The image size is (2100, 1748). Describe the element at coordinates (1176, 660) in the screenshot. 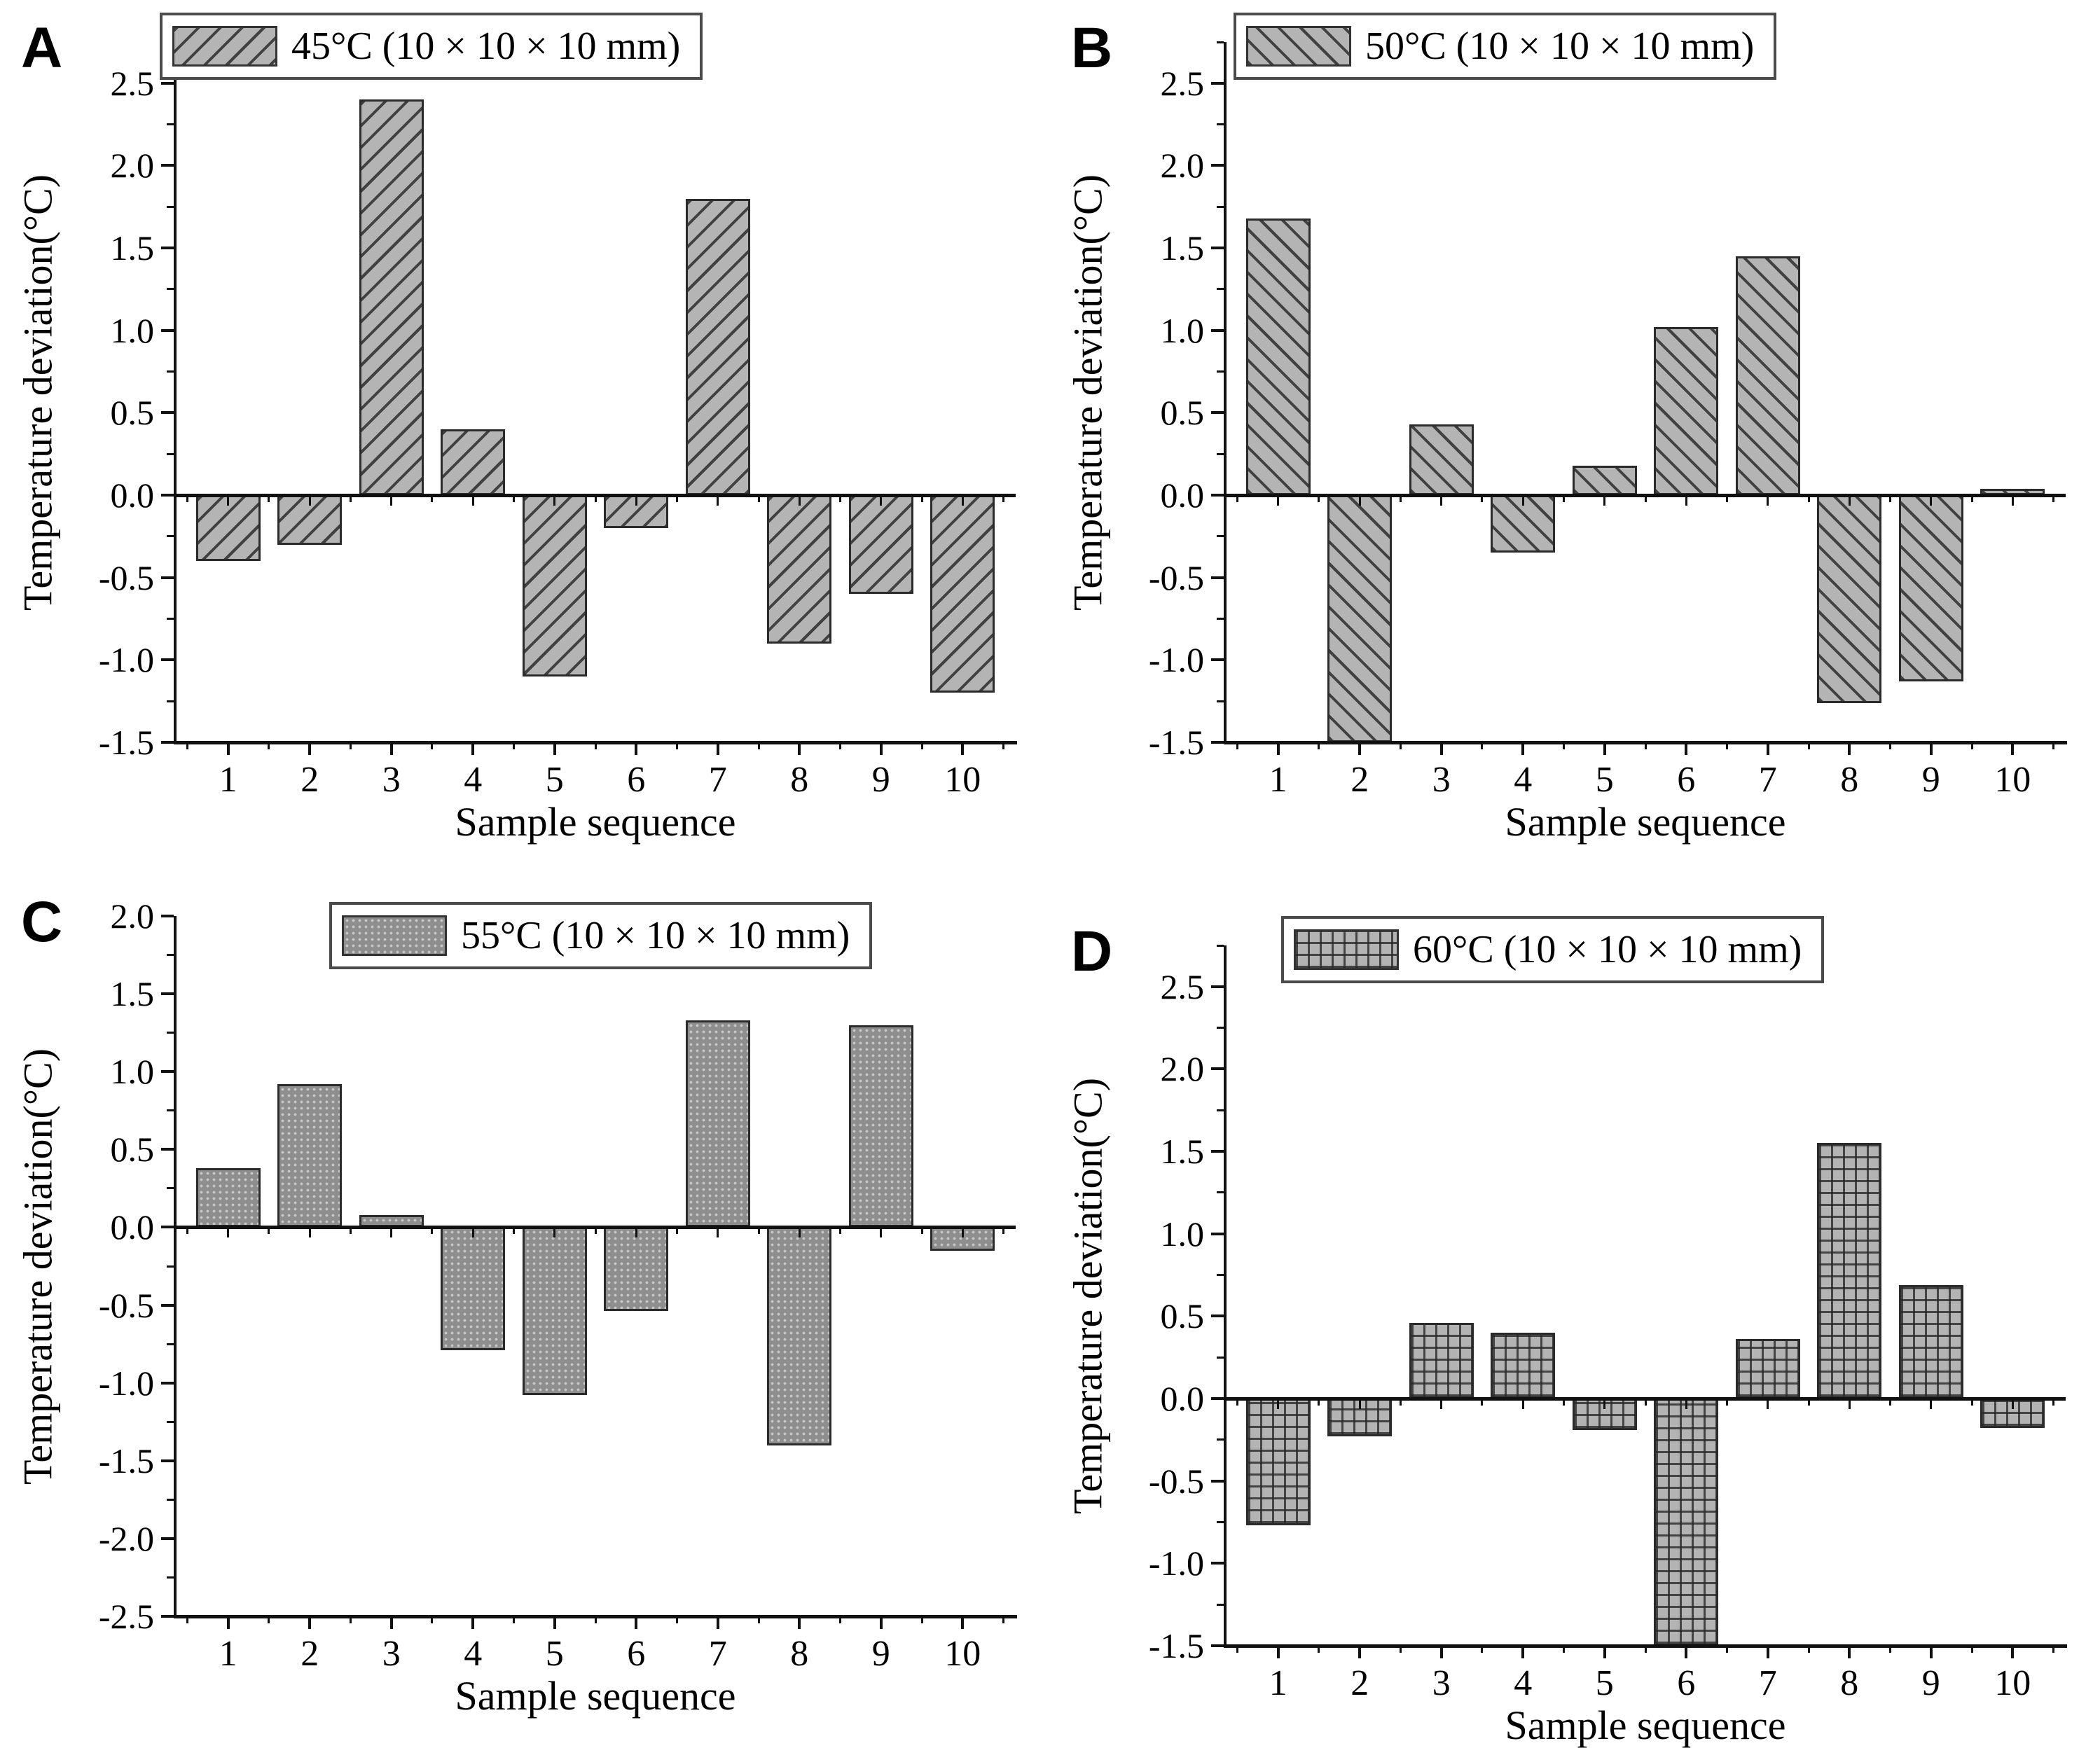

I see `y-tick-label: -1.0` at that location.